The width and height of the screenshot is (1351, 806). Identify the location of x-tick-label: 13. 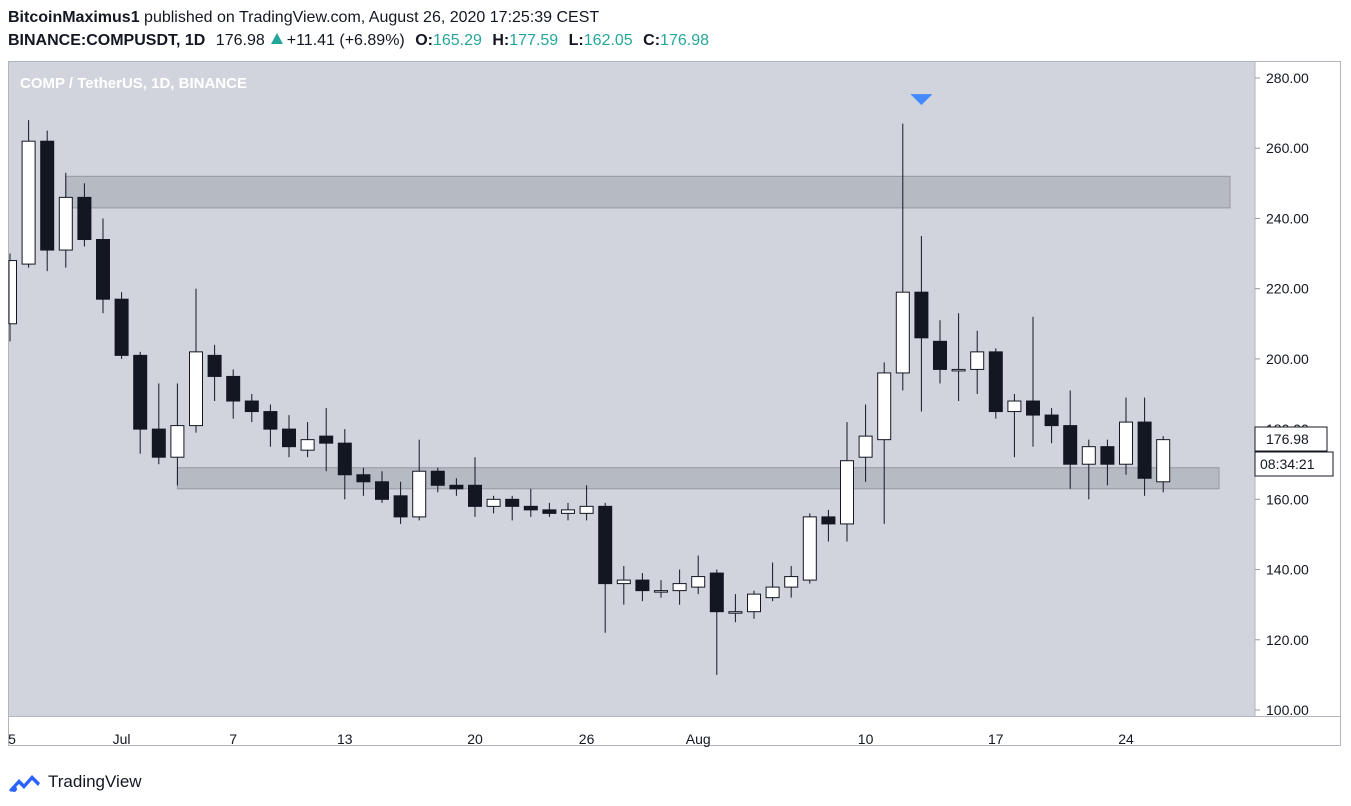
(345, 739).